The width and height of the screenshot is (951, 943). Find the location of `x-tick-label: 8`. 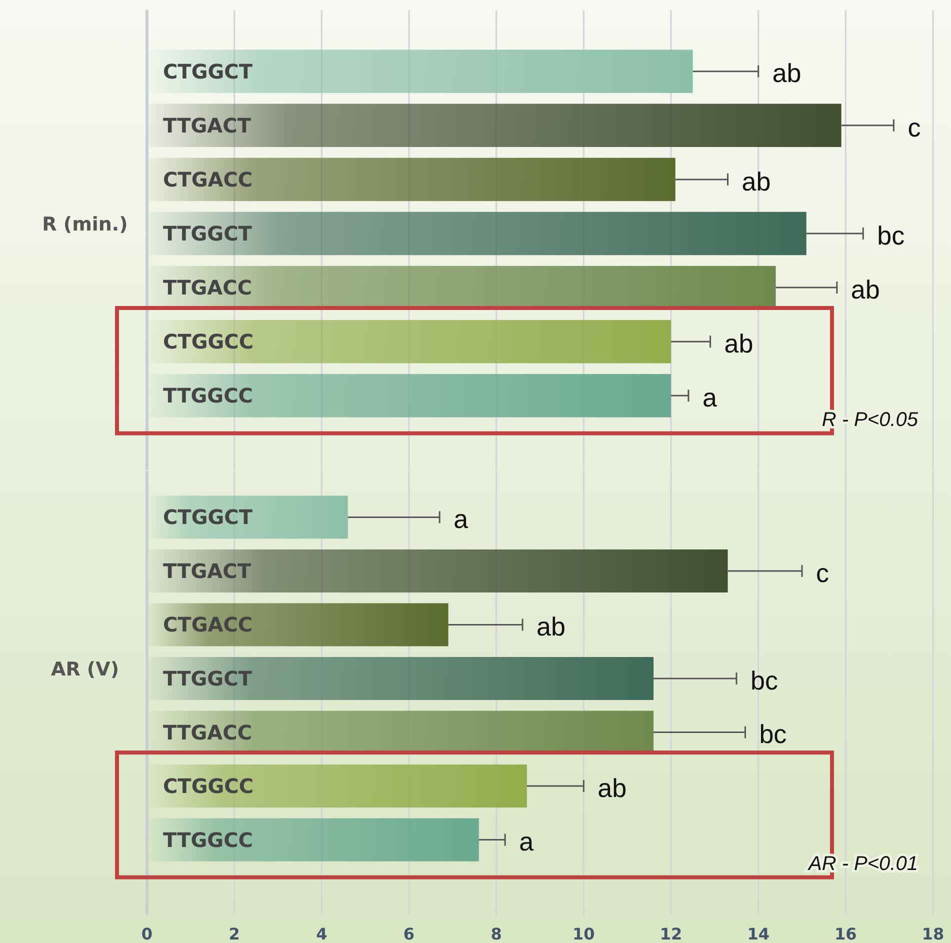

x-tick-label: 8 is located at coordinates (496, 933).